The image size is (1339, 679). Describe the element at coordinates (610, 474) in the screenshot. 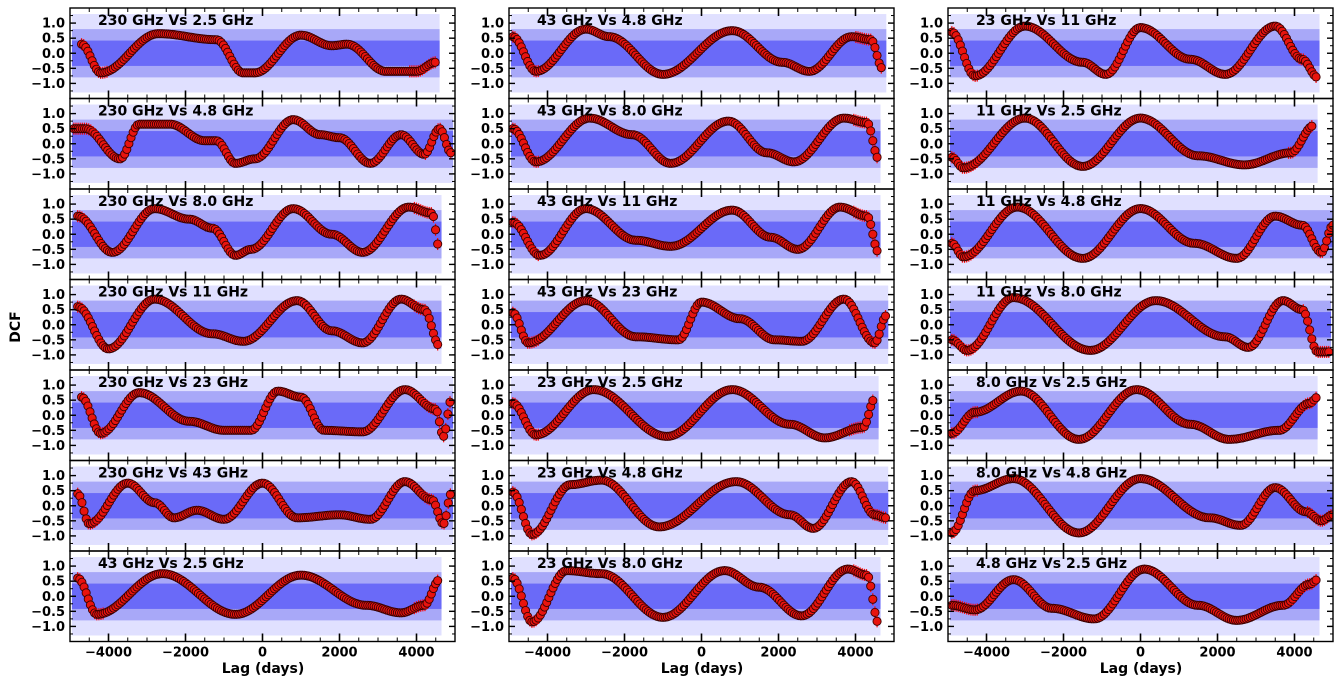

I see `panel-title: 23 GHz Vs 4.8 GHz` at that location.